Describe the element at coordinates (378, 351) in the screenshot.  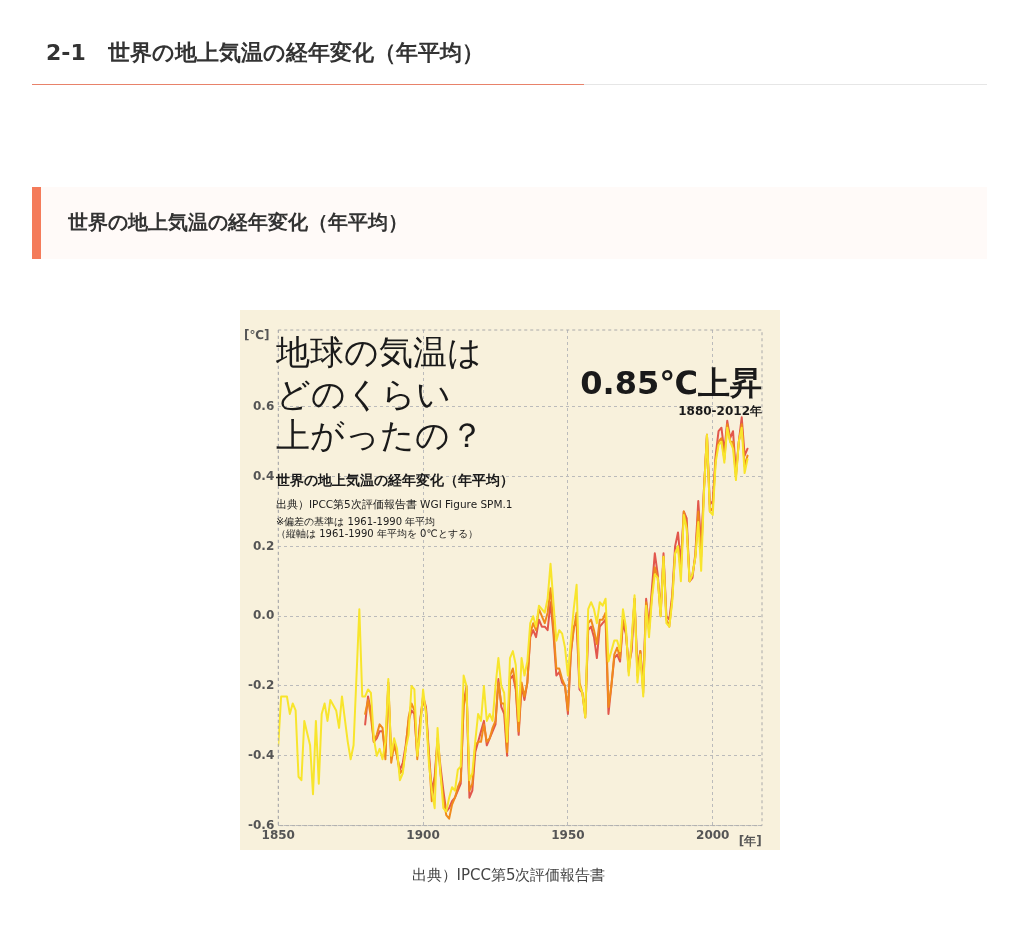
I see `annotation: 地球の気温は` at that location.